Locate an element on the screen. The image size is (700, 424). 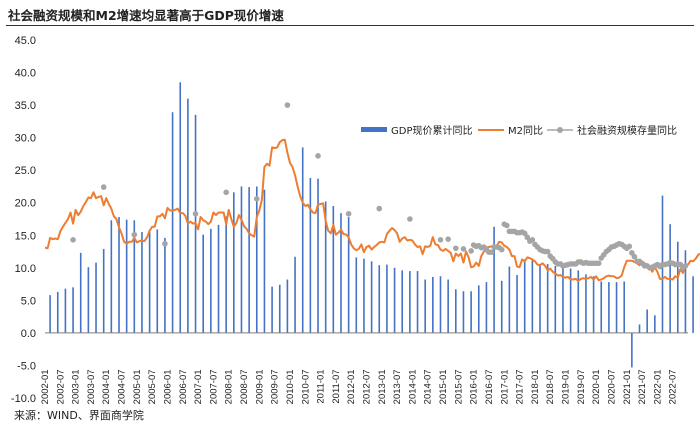
y-tick-label: 40.0 is located at coordinates (25, 74).